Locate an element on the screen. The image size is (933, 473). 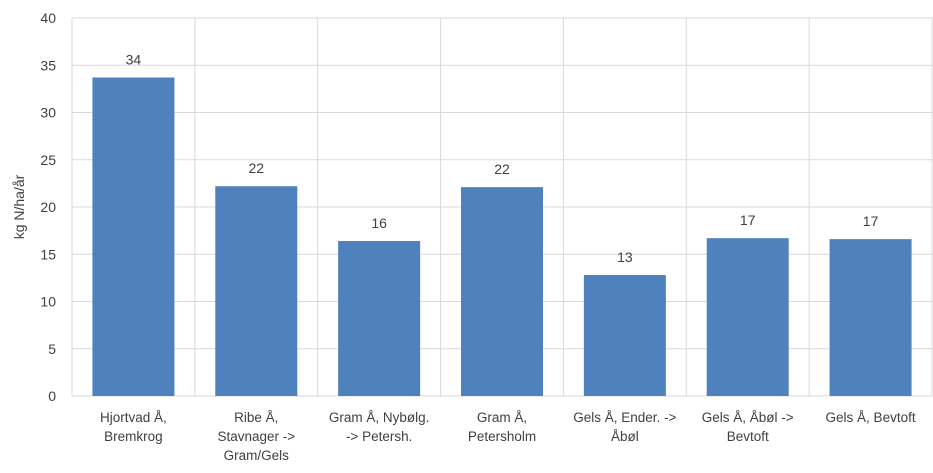
category-label-1: Hjortvad Å, Bremkrog is located at coordinates (133, 427).